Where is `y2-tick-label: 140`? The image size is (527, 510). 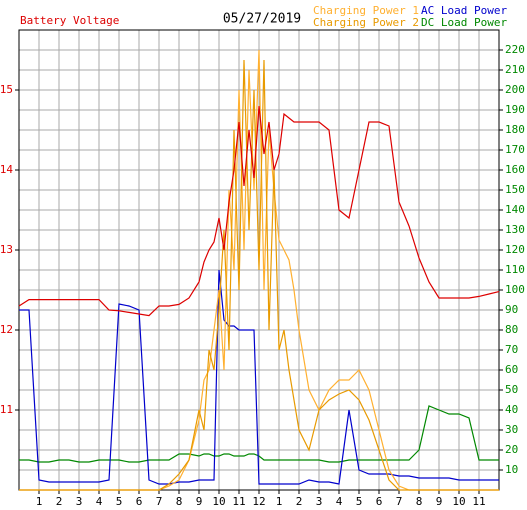
y2-tick-label: 140 is located at coordinates (515, 209).